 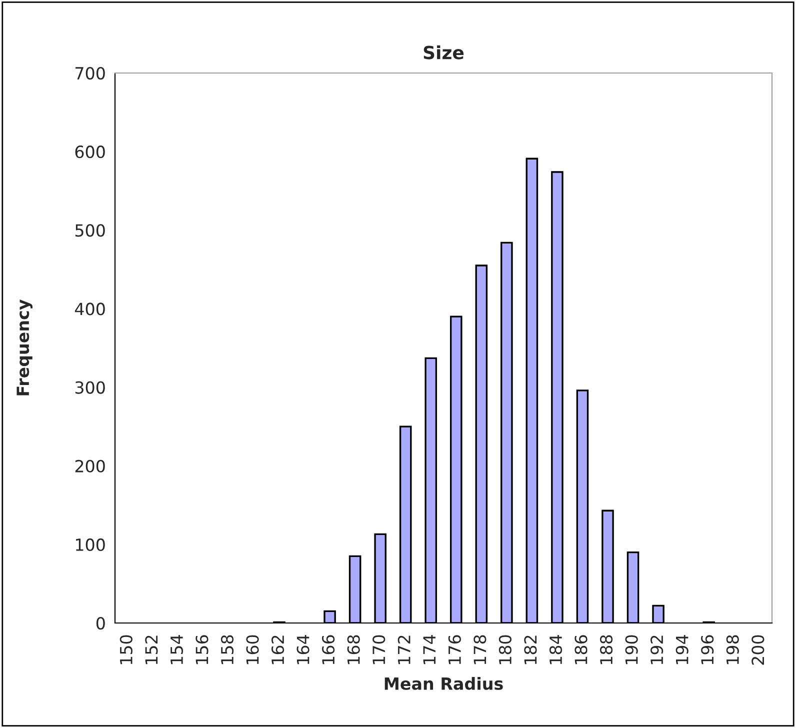 What do you see at coordinates (90, 466) in the screenshot?
I see `y-tick-label: 200` at bounding box center [90, 466].